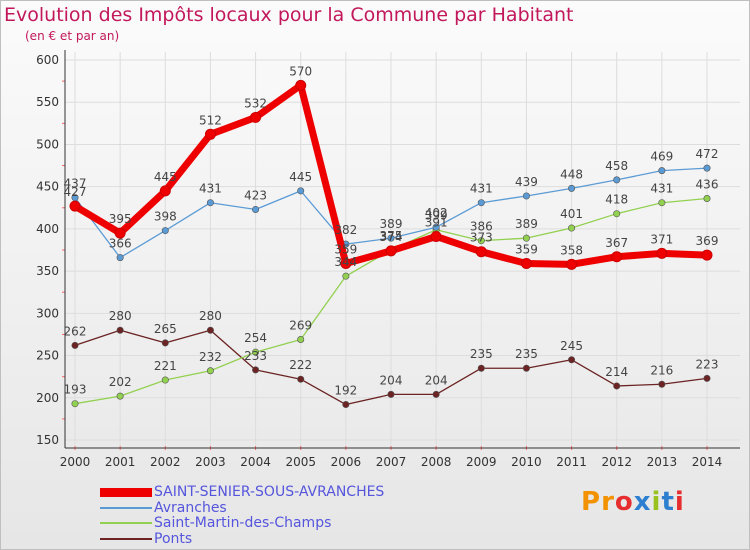  Describe the element at coordinates (255, 356) in the screenshot. I see `data-label: 233` at that location.